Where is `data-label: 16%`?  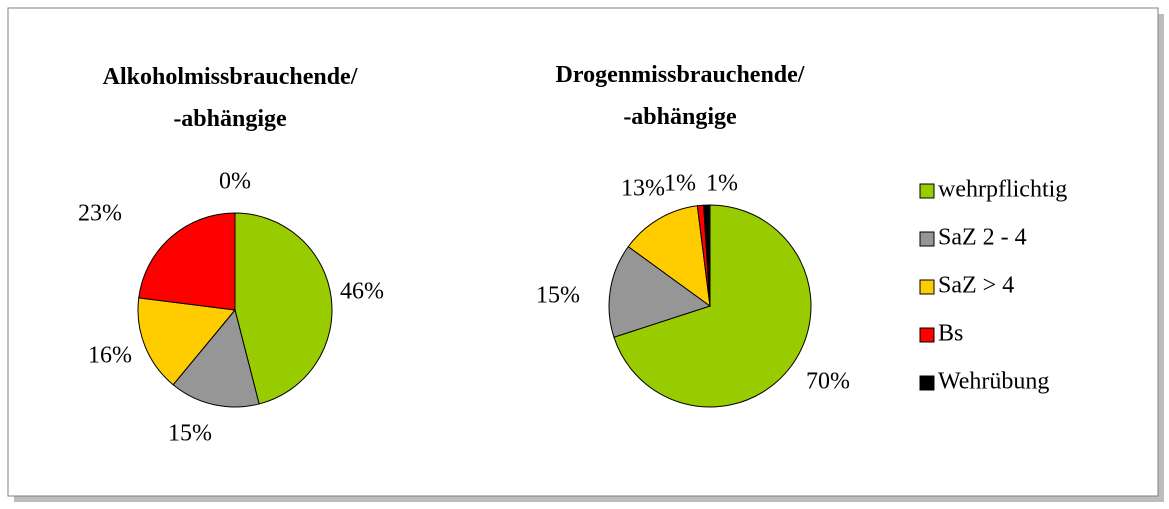 data-label: 16% is located at coordinates (110, 356).